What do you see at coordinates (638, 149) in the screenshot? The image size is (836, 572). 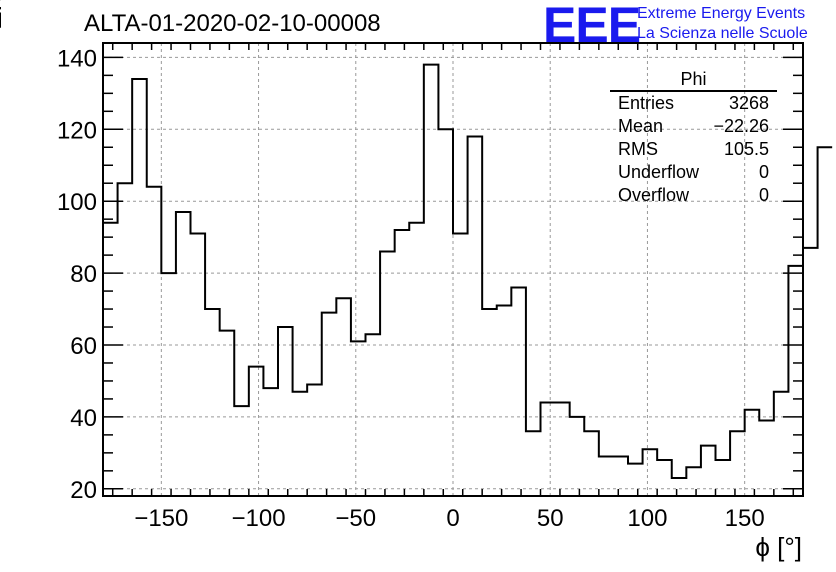 I see `stats-label: RMS` at bounding box center [638, 149].